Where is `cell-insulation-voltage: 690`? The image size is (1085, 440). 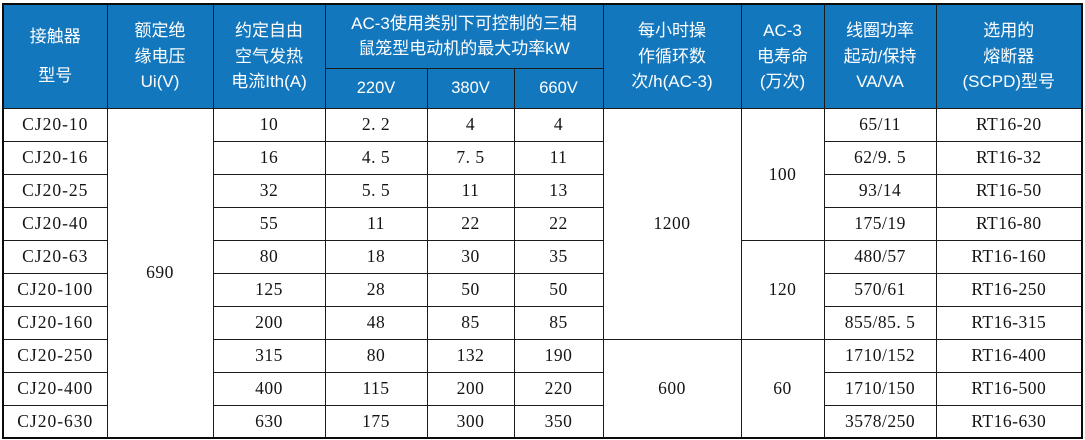 cell-insulation-voltage: 690 is located at coordinates (160, 273).